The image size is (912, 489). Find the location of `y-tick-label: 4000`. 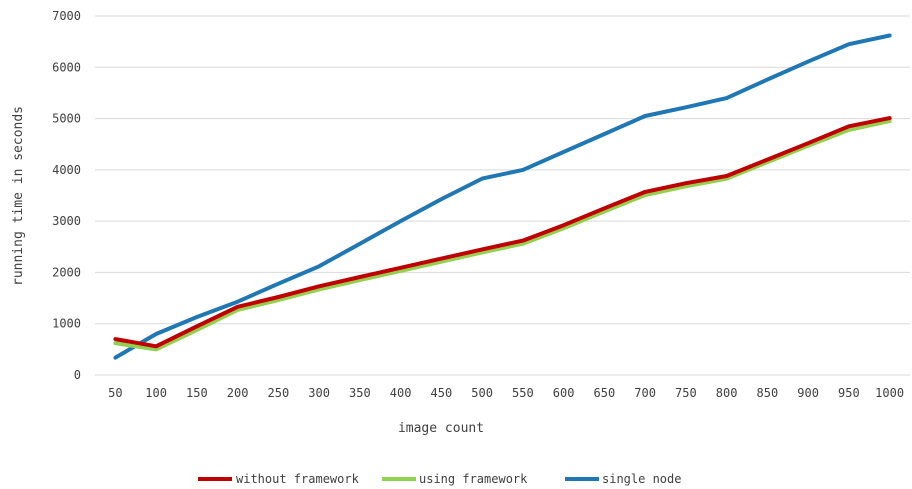

y-tick-label: 4000 is located at coordinates (66, 170).